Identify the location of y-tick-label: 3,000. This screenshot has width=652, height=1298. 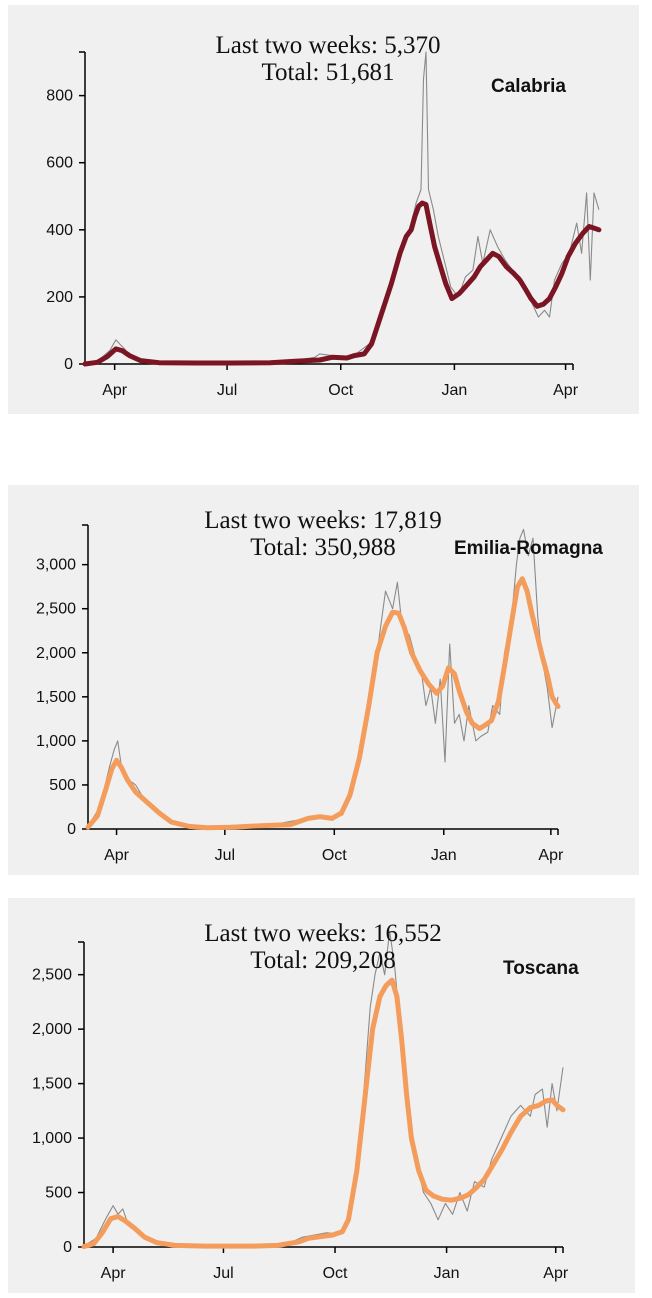
(56, 565).